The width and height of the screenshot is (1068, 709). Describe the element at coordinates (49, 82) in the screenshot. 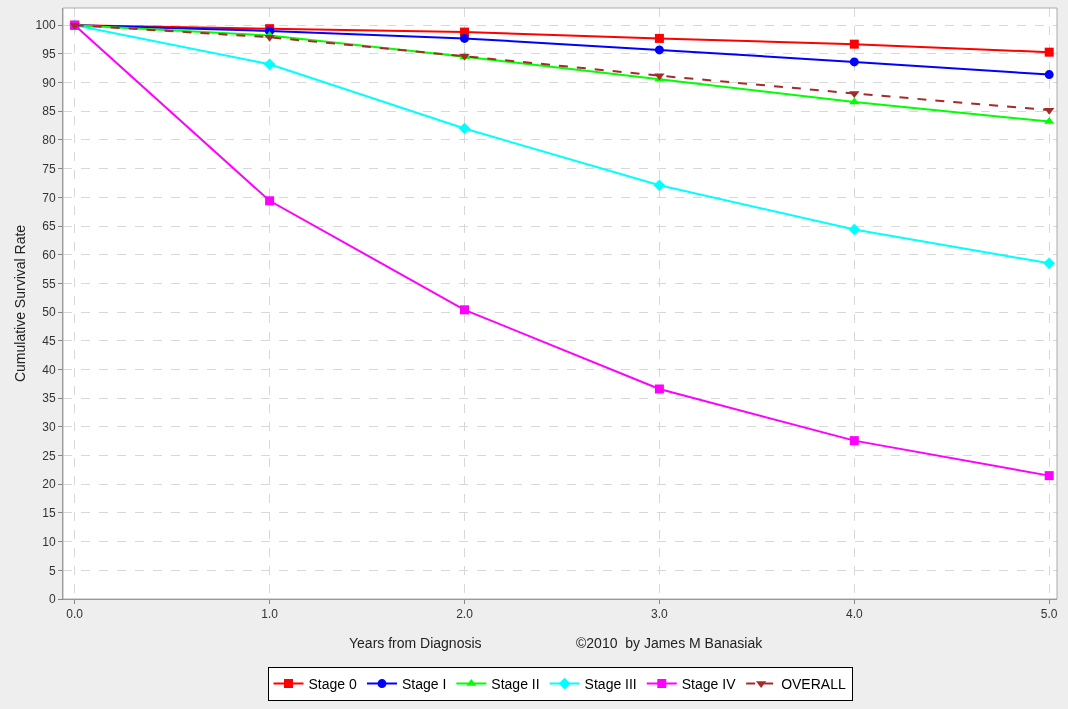

I see `y-tick-label: 90` at that location.